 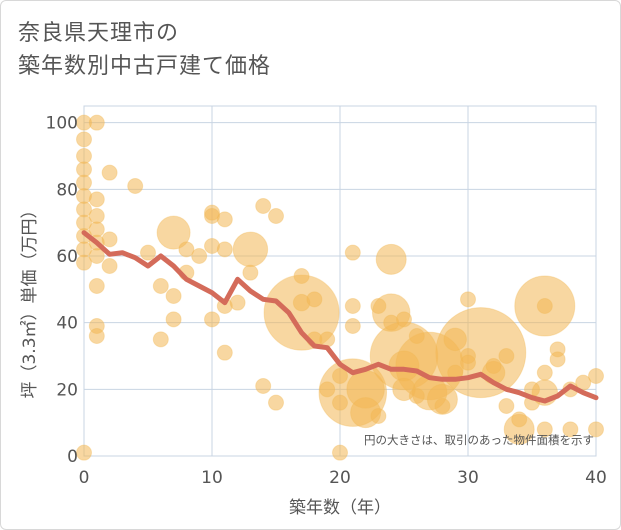 What do you see at coordinates (340, 508) in the screenshot?
I see `x-axis-title: 築年数（年）` at bounding box center [340, 508].